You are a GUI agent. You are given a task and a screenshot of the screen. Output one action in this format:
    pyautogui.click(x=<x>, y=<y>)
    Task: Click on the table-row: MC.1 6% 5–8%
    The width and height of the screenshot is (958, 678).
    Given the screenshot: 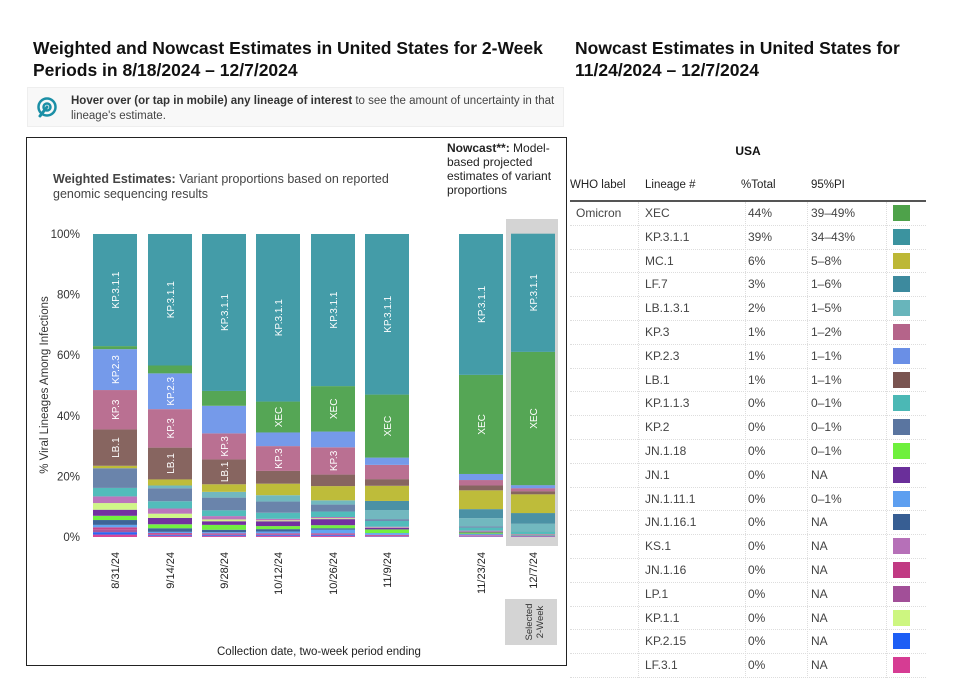 What is the action you would take?
    pyautogui.click(x=748, y=262)
    